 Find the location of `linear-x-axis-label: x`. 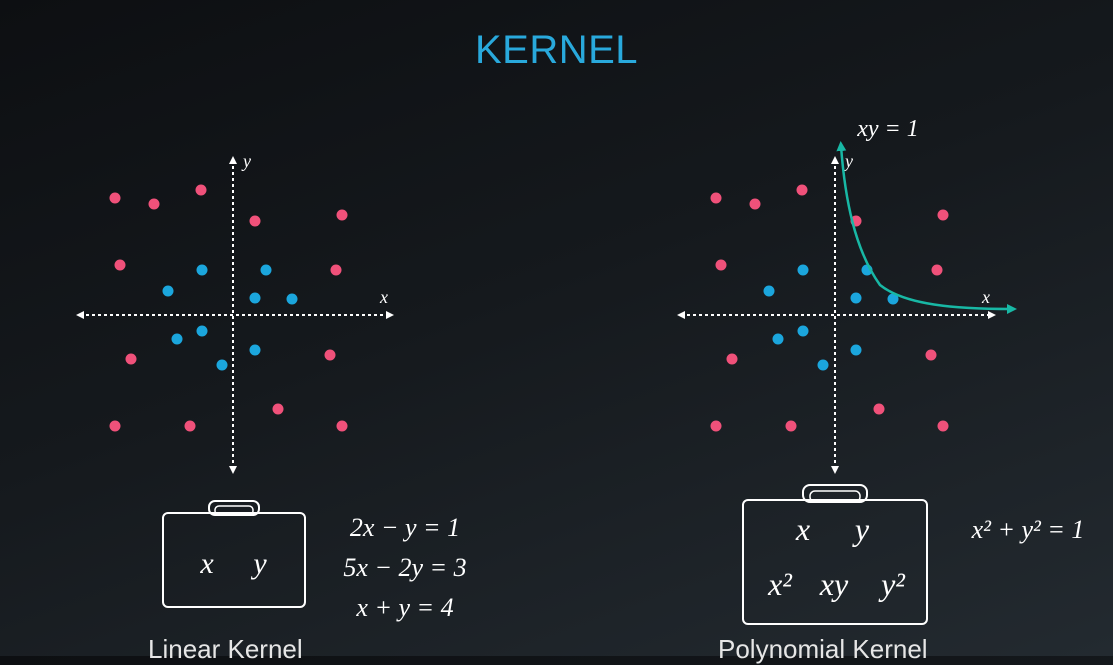

linear-x-axis-label: x is located at coordinates (383, 297).